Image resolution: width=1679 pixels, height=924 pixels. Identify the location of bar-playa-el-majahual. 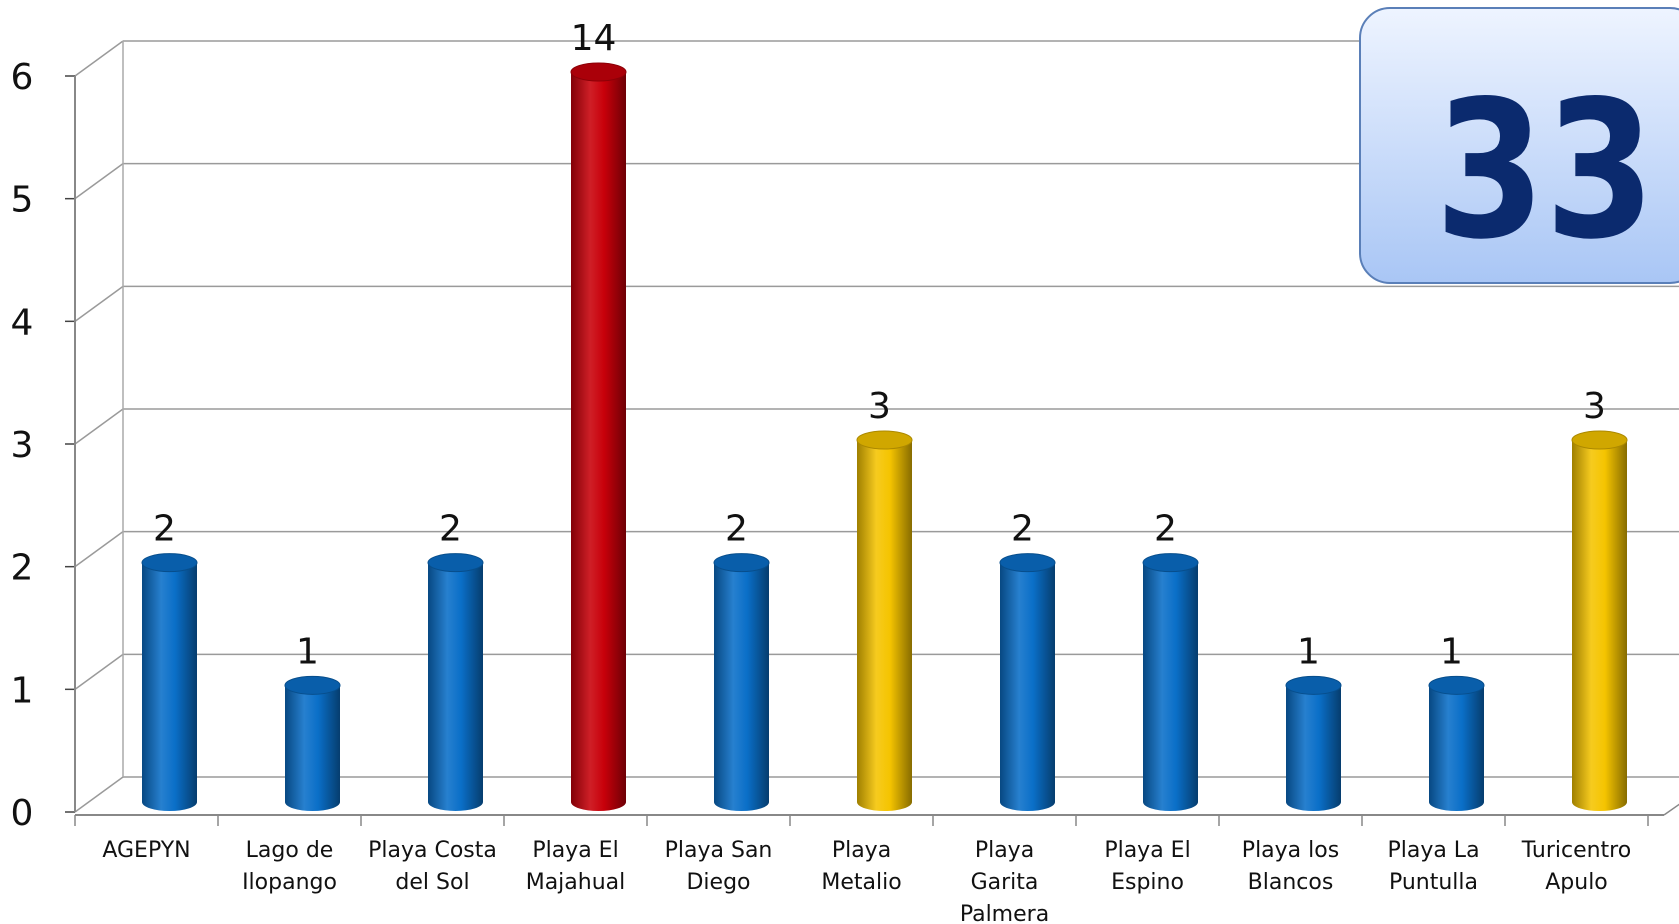
(598, 436).